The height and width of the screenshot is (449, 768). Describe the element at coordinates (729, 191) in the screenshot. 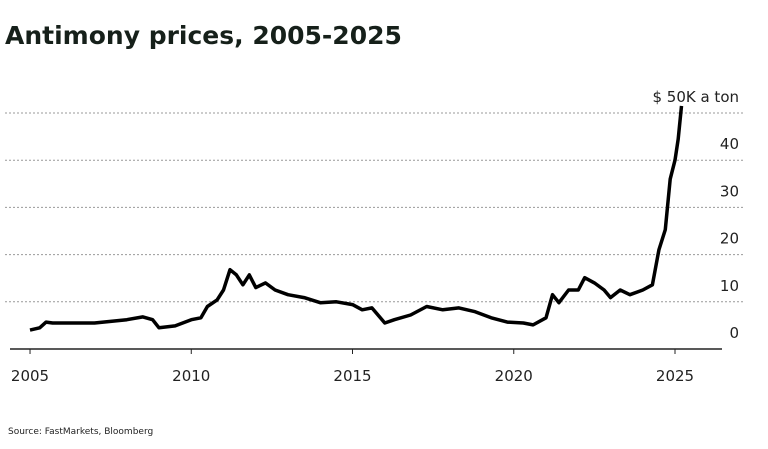

I see `y-tick-label: 30` at that location.